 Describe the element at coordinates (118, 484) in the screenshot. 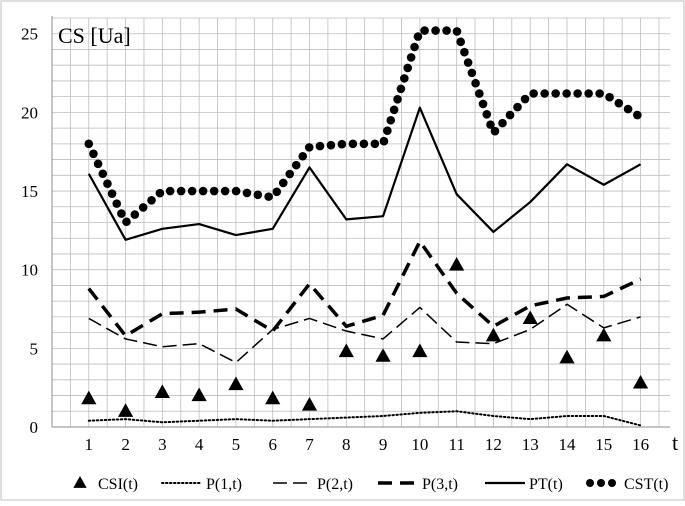

I see `legend-label: CSI(t)` at that location.